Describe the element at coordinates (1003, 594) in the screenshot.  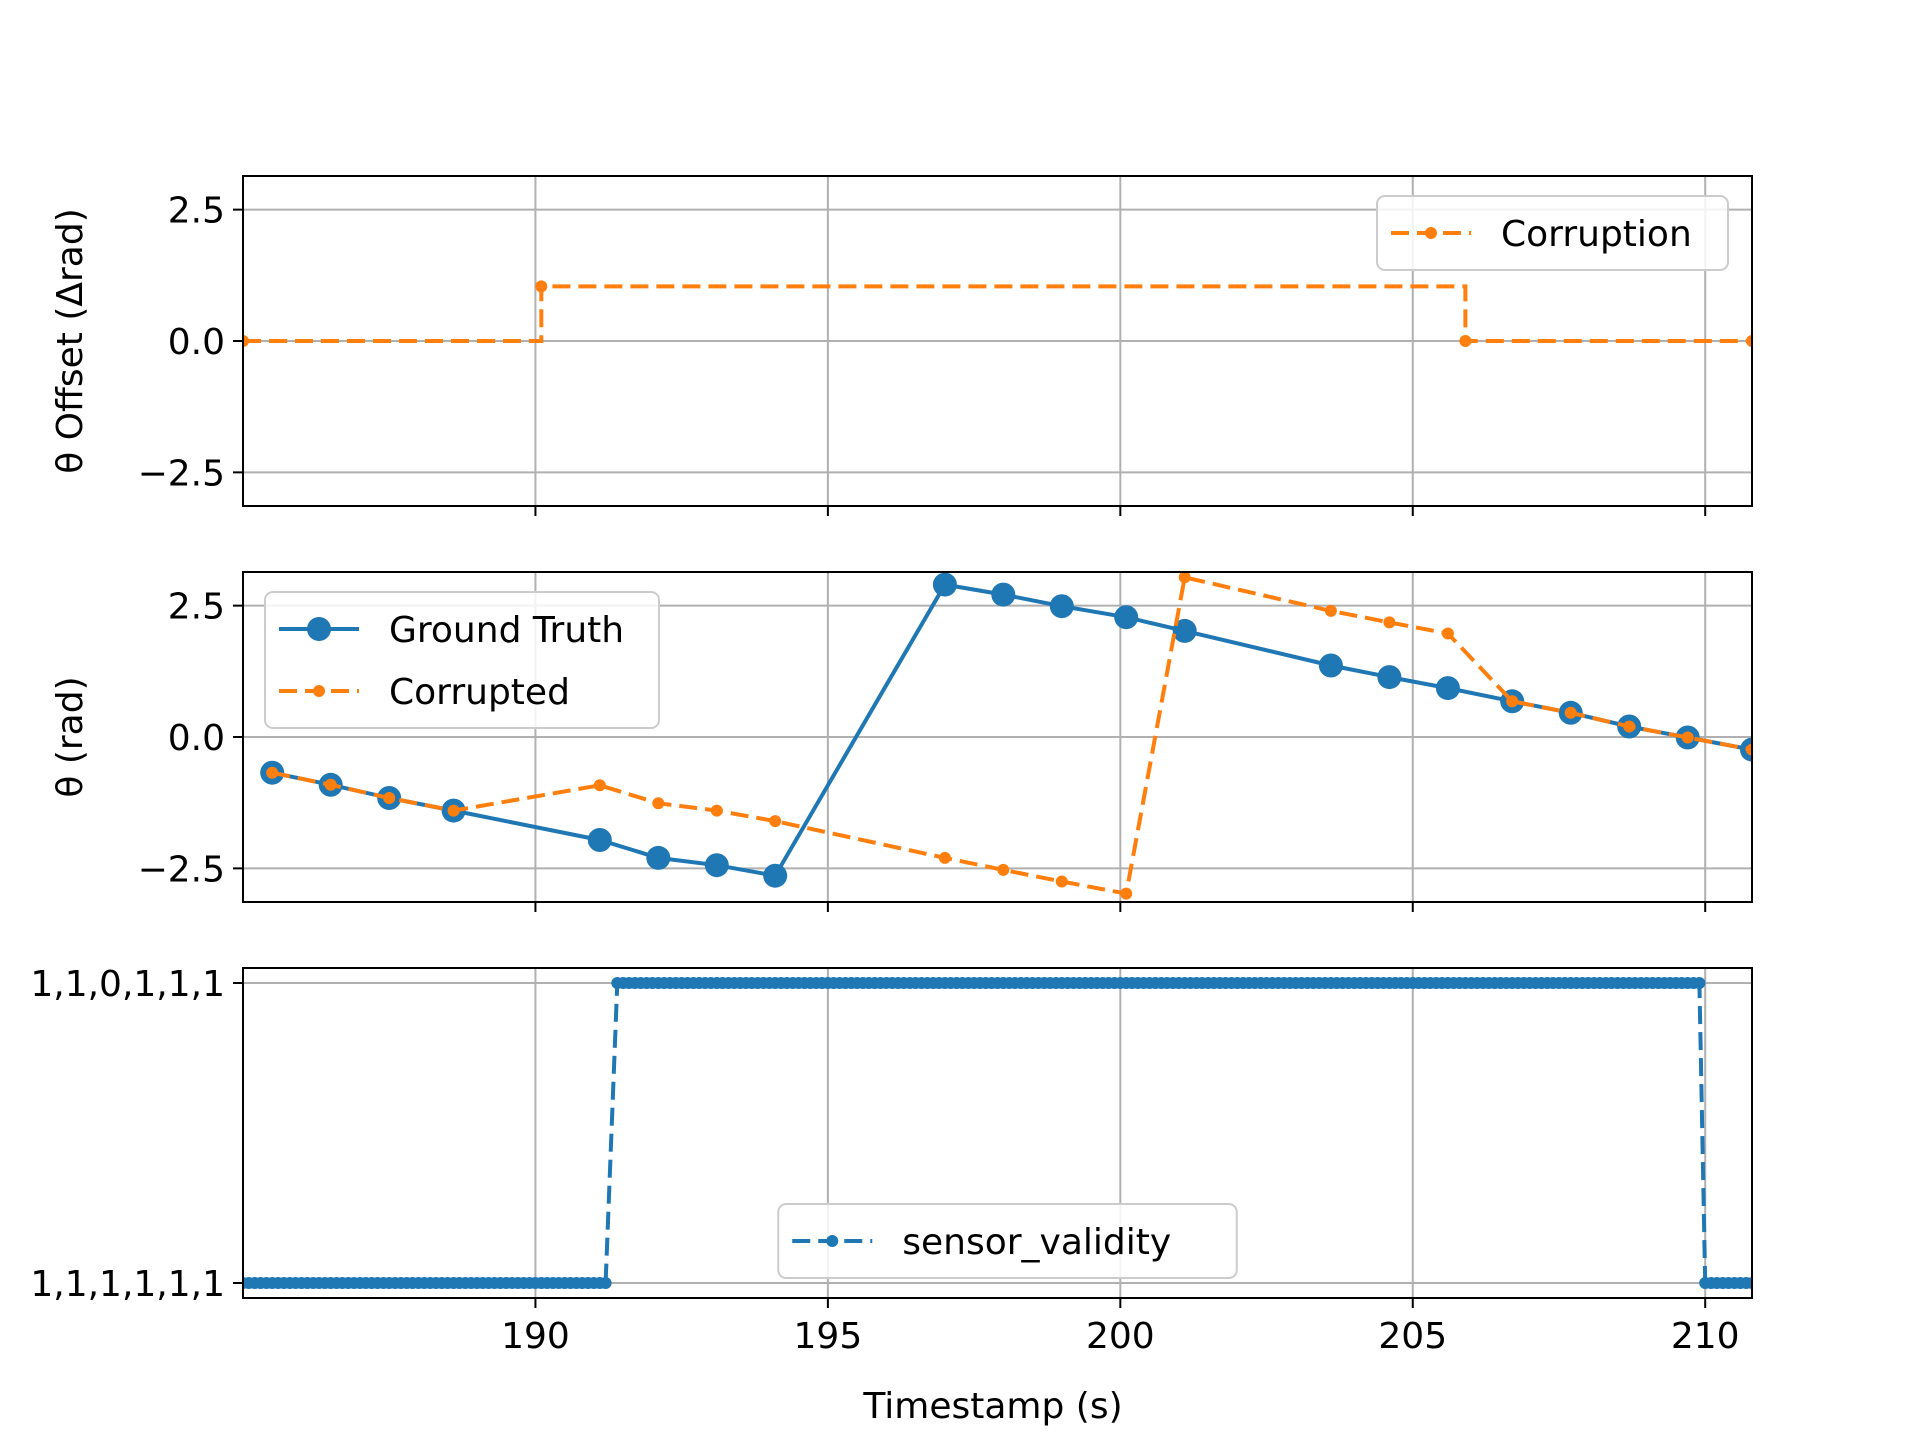
I see `data-point-Ground Truth-9` at that location.